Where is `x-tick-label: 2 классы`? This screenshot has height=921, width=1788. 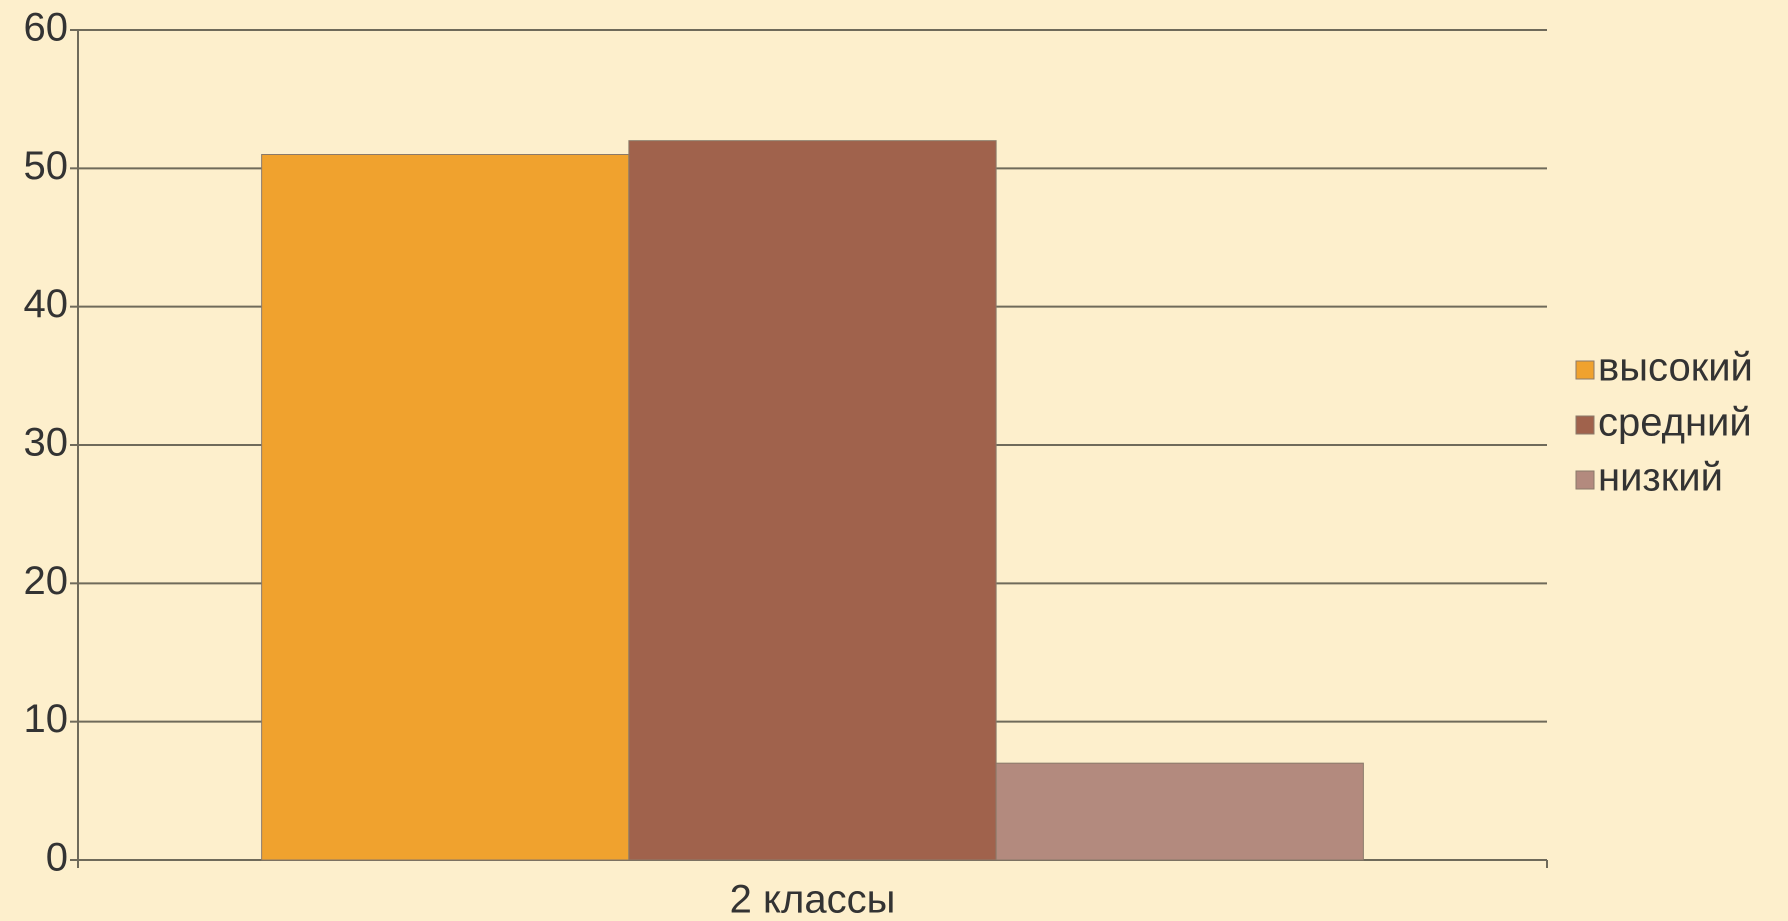
x-tick-label: 2 классы is located at coordinates (813, 899).